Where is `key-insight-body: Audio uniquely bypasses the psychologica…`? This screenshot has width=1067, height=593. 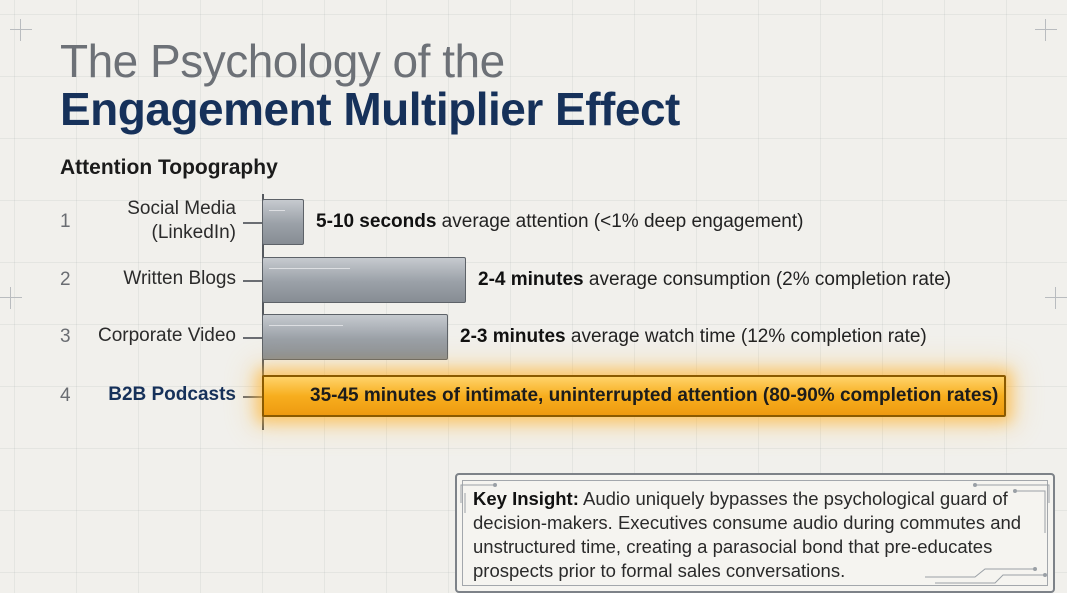 key-insight-body: Audio uniquely bypasses the psychologica… is located at coordinates (747, 534).